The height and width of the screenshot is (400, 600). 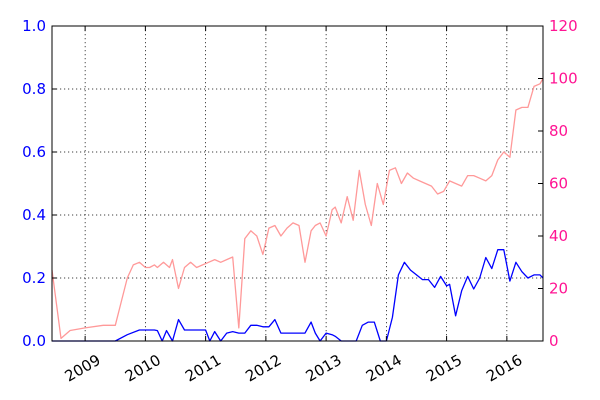 I want to click on right-tick-label: 40, so click(x=558, y=236).